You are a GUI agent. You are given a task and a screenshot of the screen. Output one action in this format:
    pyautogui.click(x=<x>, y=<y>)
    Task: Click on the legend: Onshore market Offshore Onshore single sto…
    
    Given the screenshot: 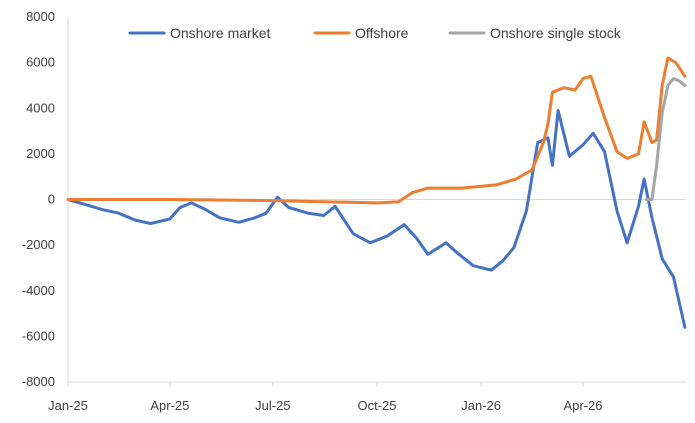 What is the action you would take?
    pyautogui.click(x=375, y=33)
    